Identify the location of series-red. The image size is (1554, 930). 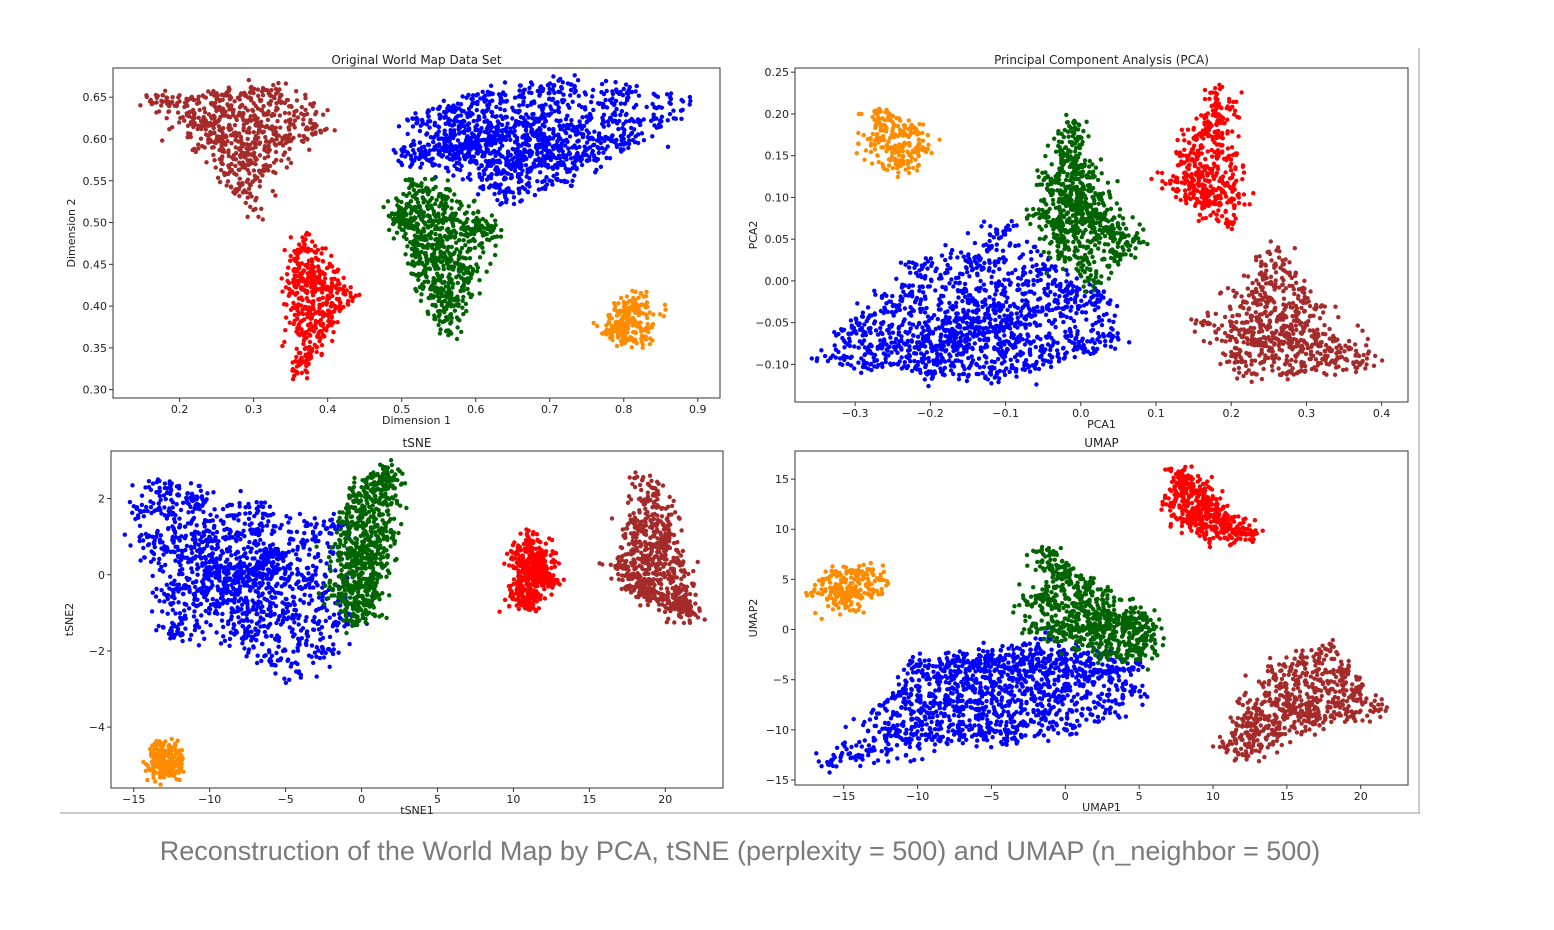
(320, 306).